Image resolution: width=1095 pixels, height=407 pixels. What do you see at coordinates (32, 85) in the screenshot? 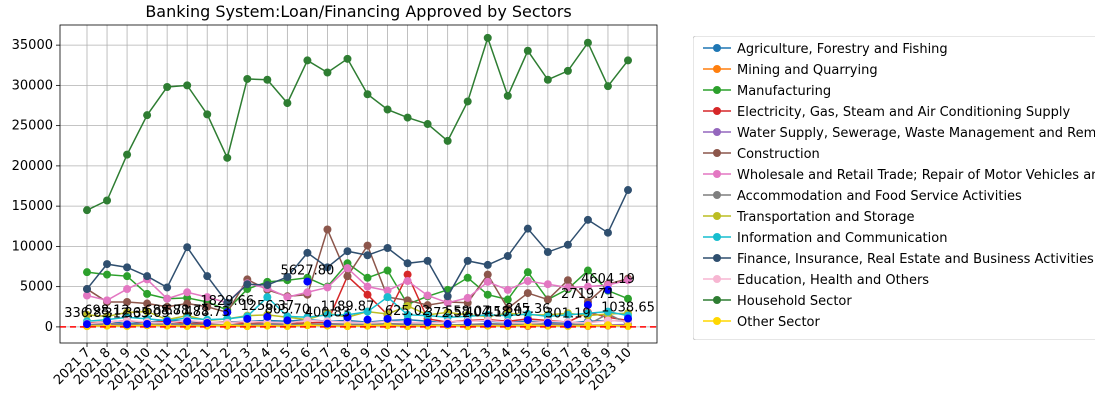
I see `y-tick-label: 30000` at bounding box center [32, 85].